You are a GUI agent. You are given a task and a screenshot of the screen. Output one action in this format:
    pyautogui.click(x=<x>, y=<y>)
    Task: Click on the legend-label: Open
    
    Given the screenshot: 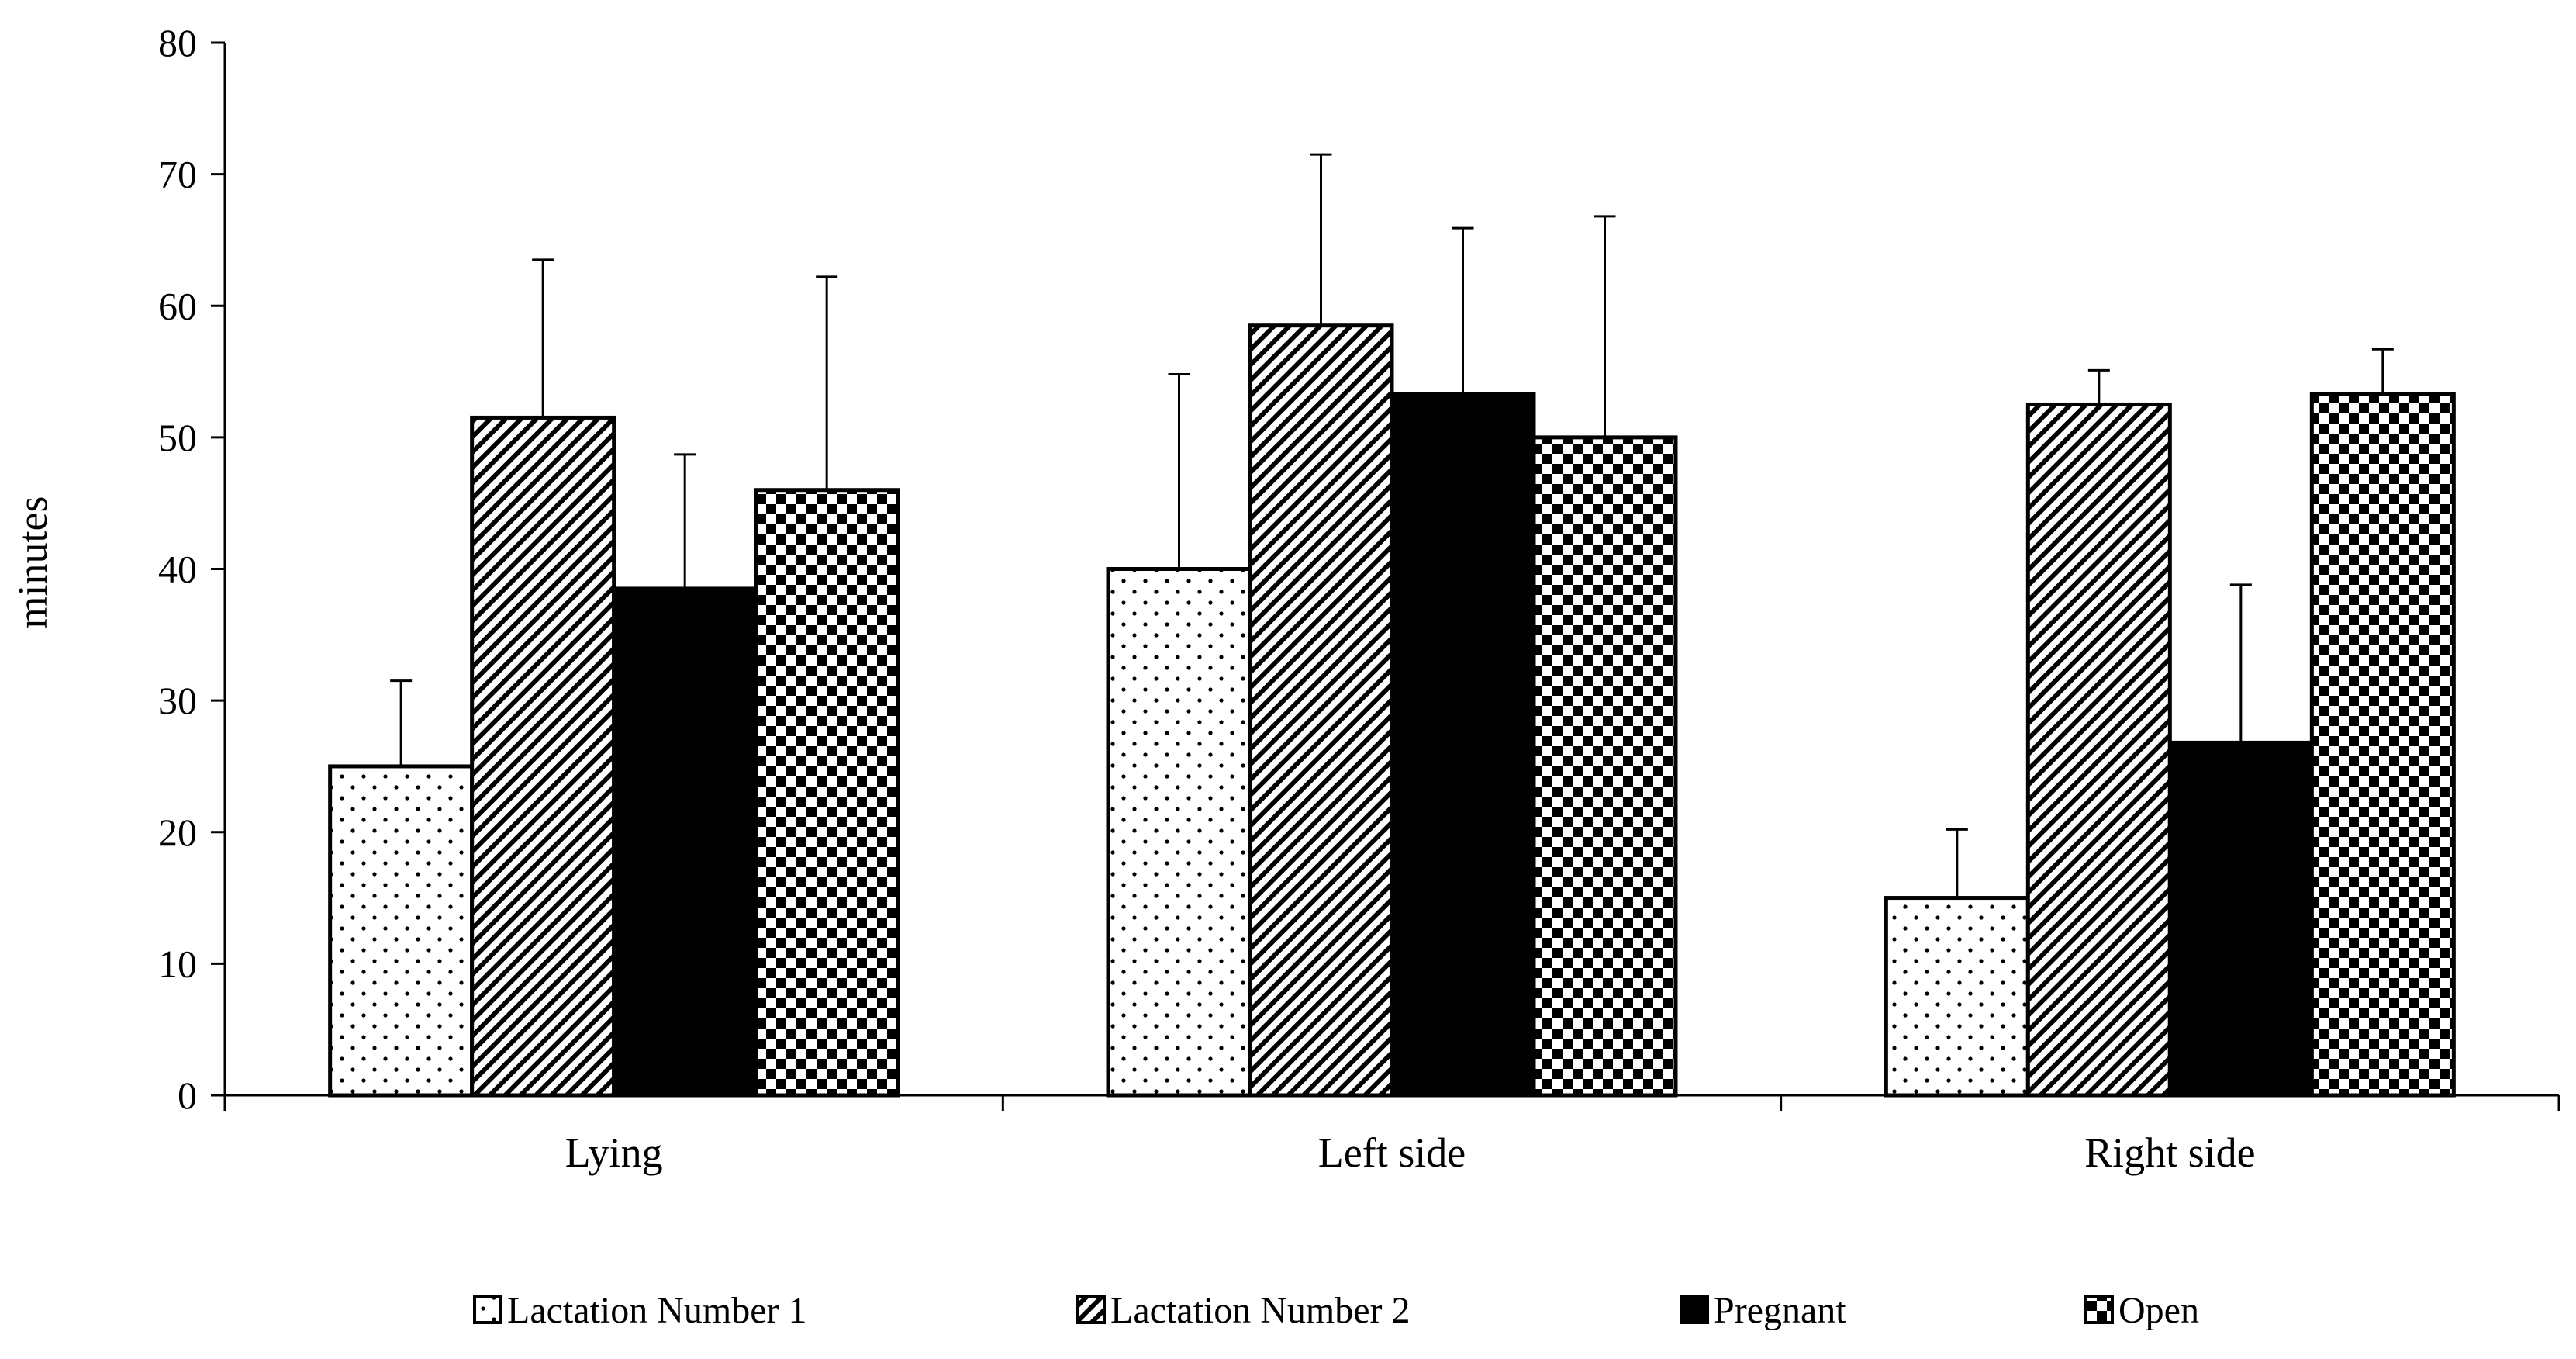 What is the action you would take?
    pyautogui.click(x=2158, y=1310)
    